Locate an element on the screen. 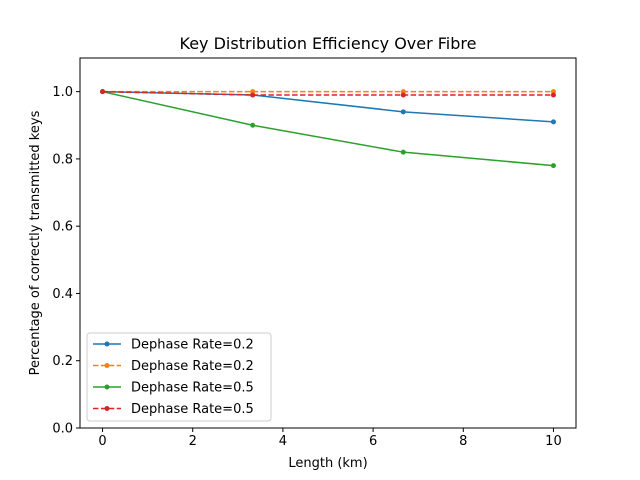 This screenshot has width=640, height=480. y-tick-label: 0.2 is located at coordinates (62, 361).